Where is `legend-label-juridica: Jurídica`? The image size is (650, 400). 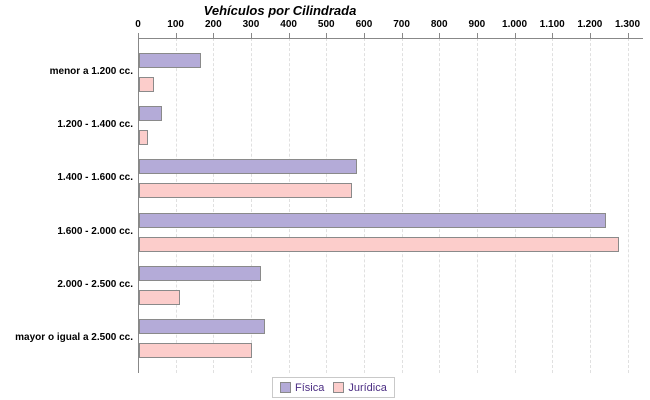 legend-label-juridica: Jurídica is located at coordinates (367, 387).